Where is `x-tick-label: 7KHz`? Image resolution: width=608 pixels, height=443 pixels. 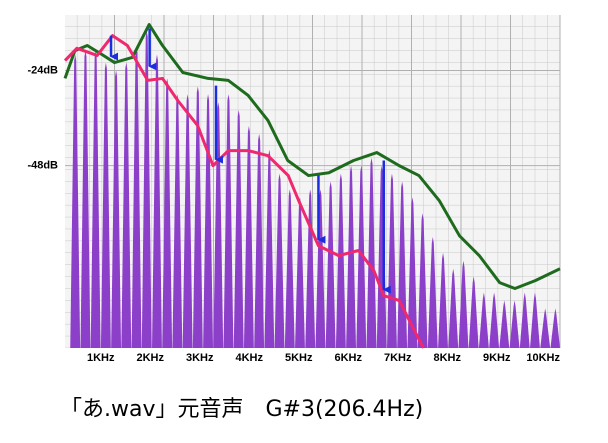
x-tick-label: 7KHz is located at coordinates (398, 358).